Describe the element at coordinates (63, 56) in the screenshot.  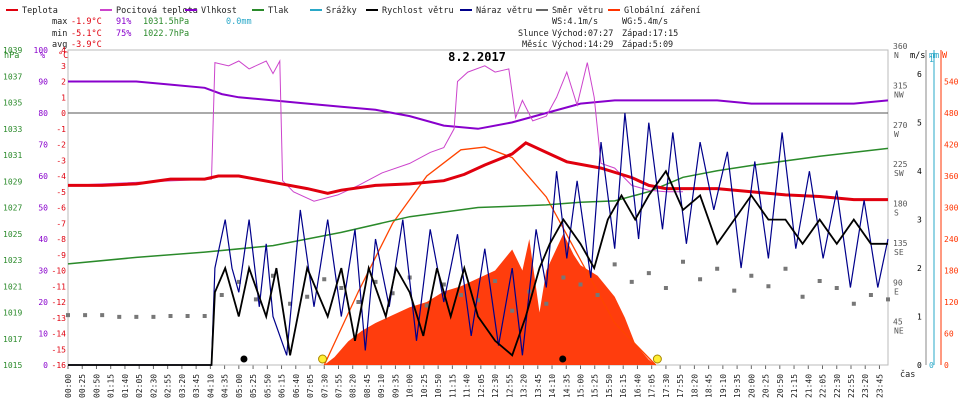
I see `temp-unit: °C` at that location.